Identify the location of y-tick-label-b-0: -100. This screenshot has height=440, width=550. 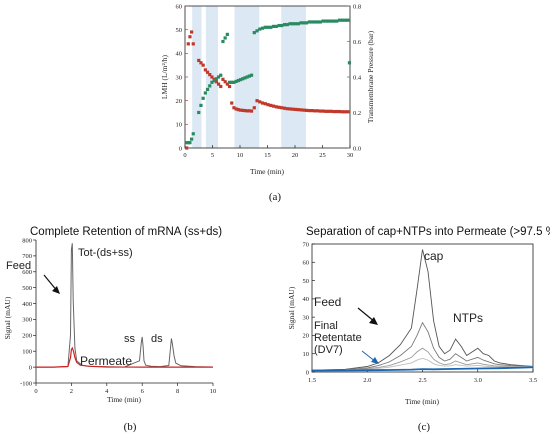
(26, 383).